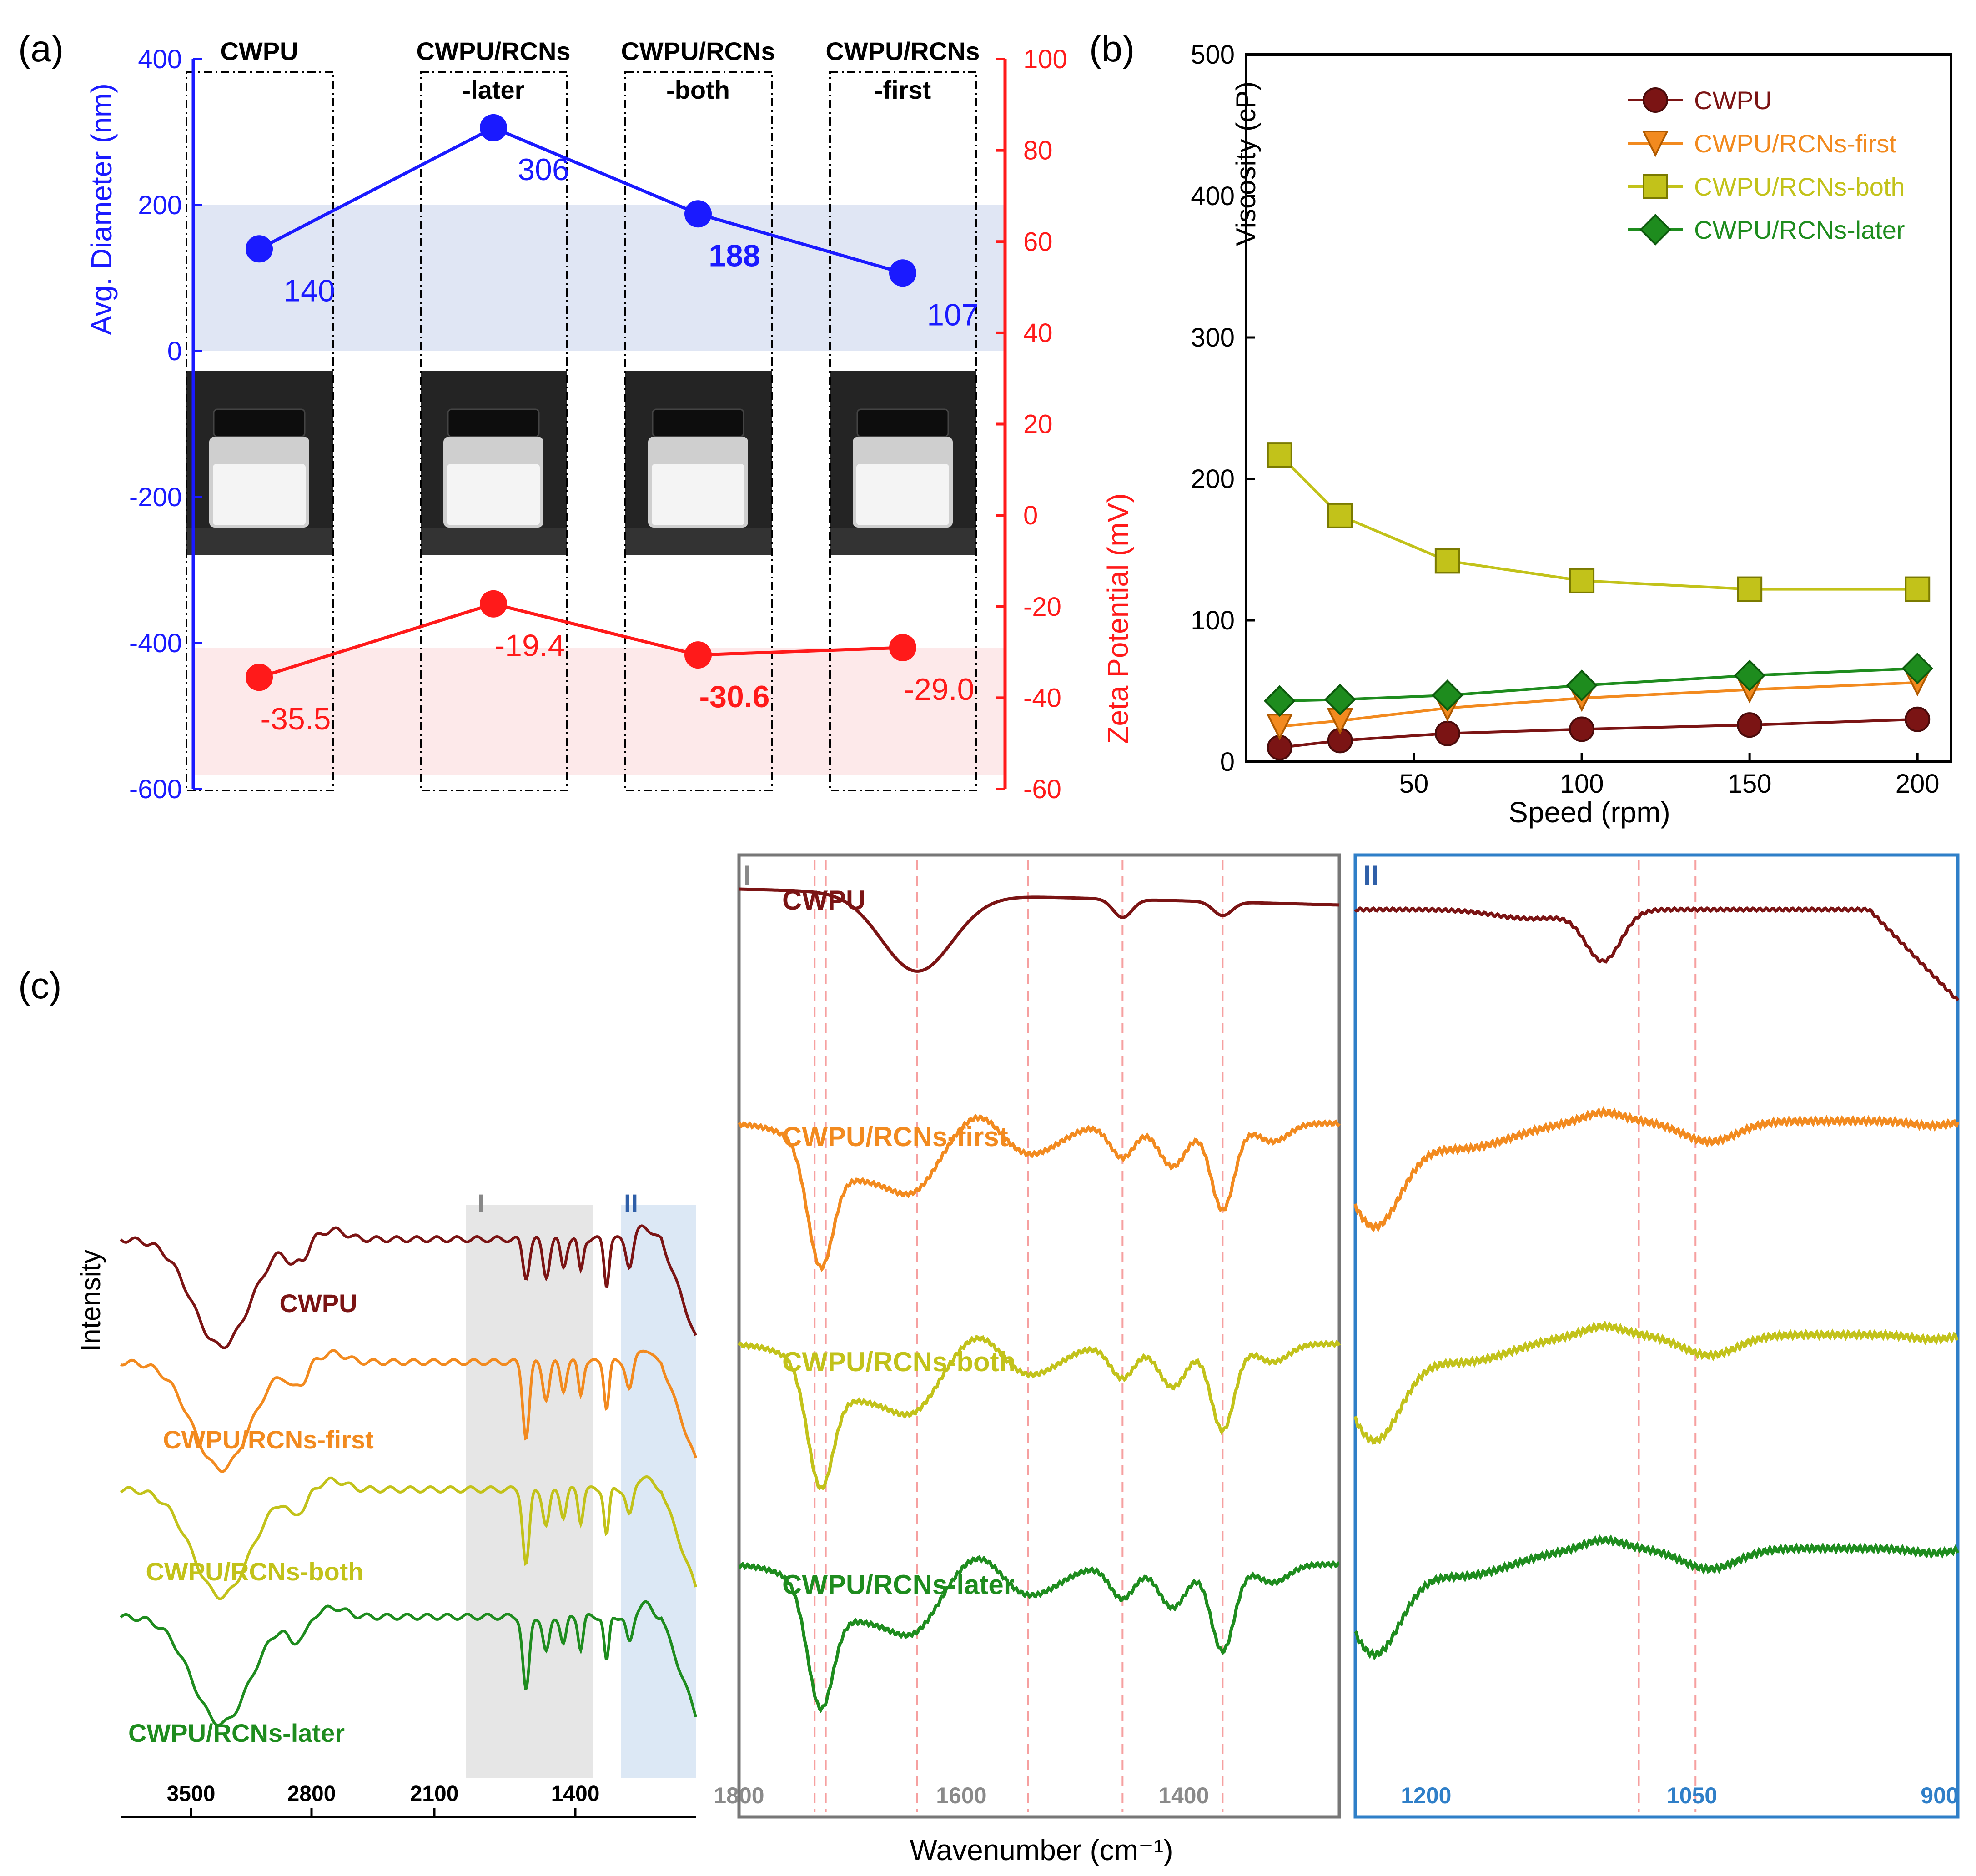  I want to click on b-y-tick-label: 0, so click(1227, 762).